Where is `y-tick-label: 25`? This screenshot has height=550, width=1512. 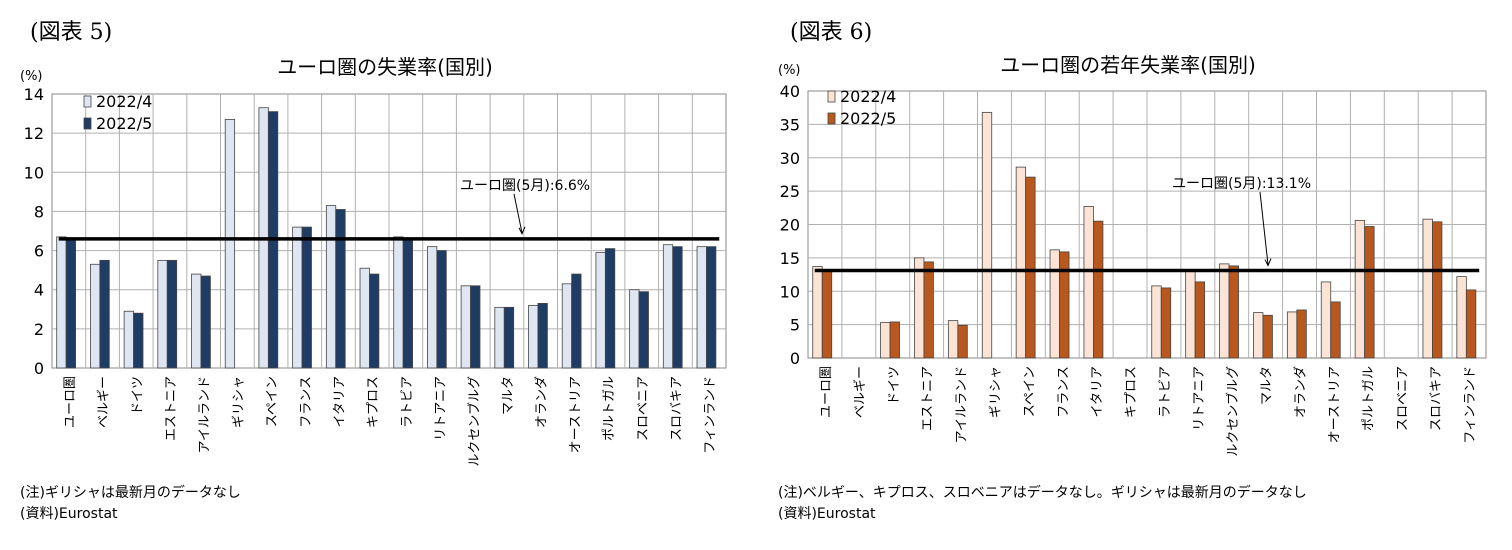
y-tick-label: 25 is located at coordinates (790, 191).